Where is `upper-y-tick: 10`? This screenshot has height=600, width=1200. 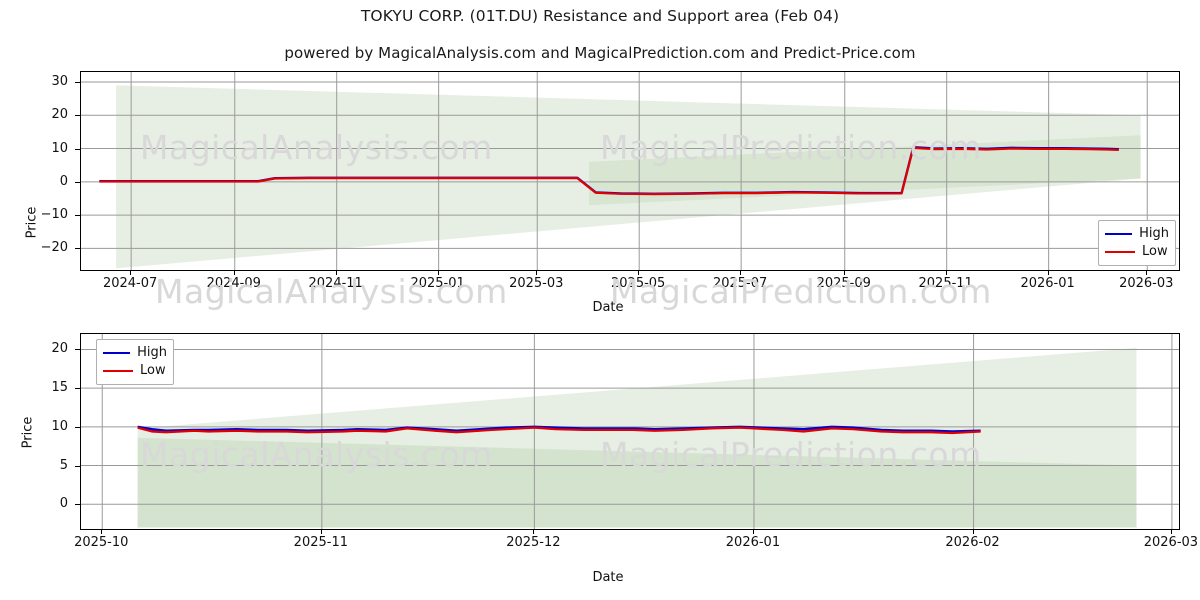
upper-y-tick: 10 is located at coordinates (59, 148).